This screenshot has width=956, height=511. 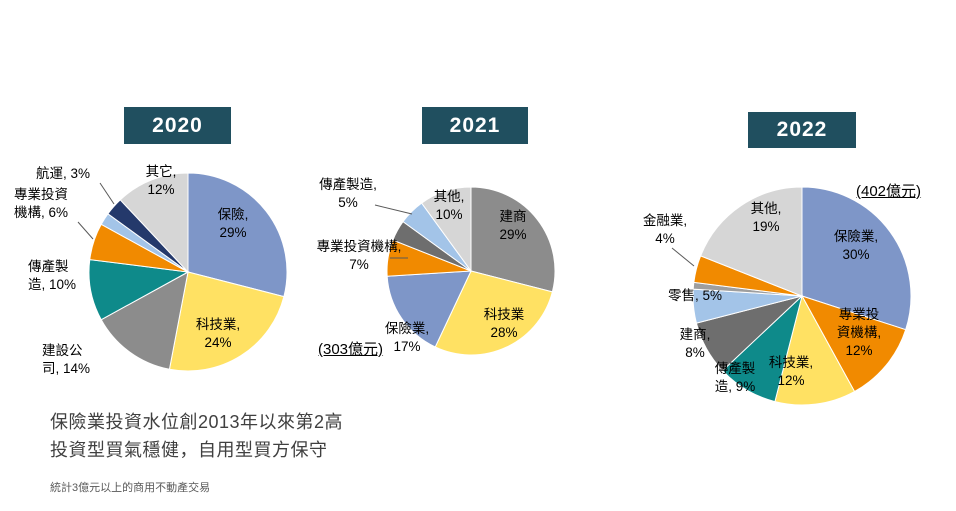 What do you see at coordinates (695, 295) in the screenshot?
I see `label-2022-retail: 零售, 5%` at bounding box center [695, 295].